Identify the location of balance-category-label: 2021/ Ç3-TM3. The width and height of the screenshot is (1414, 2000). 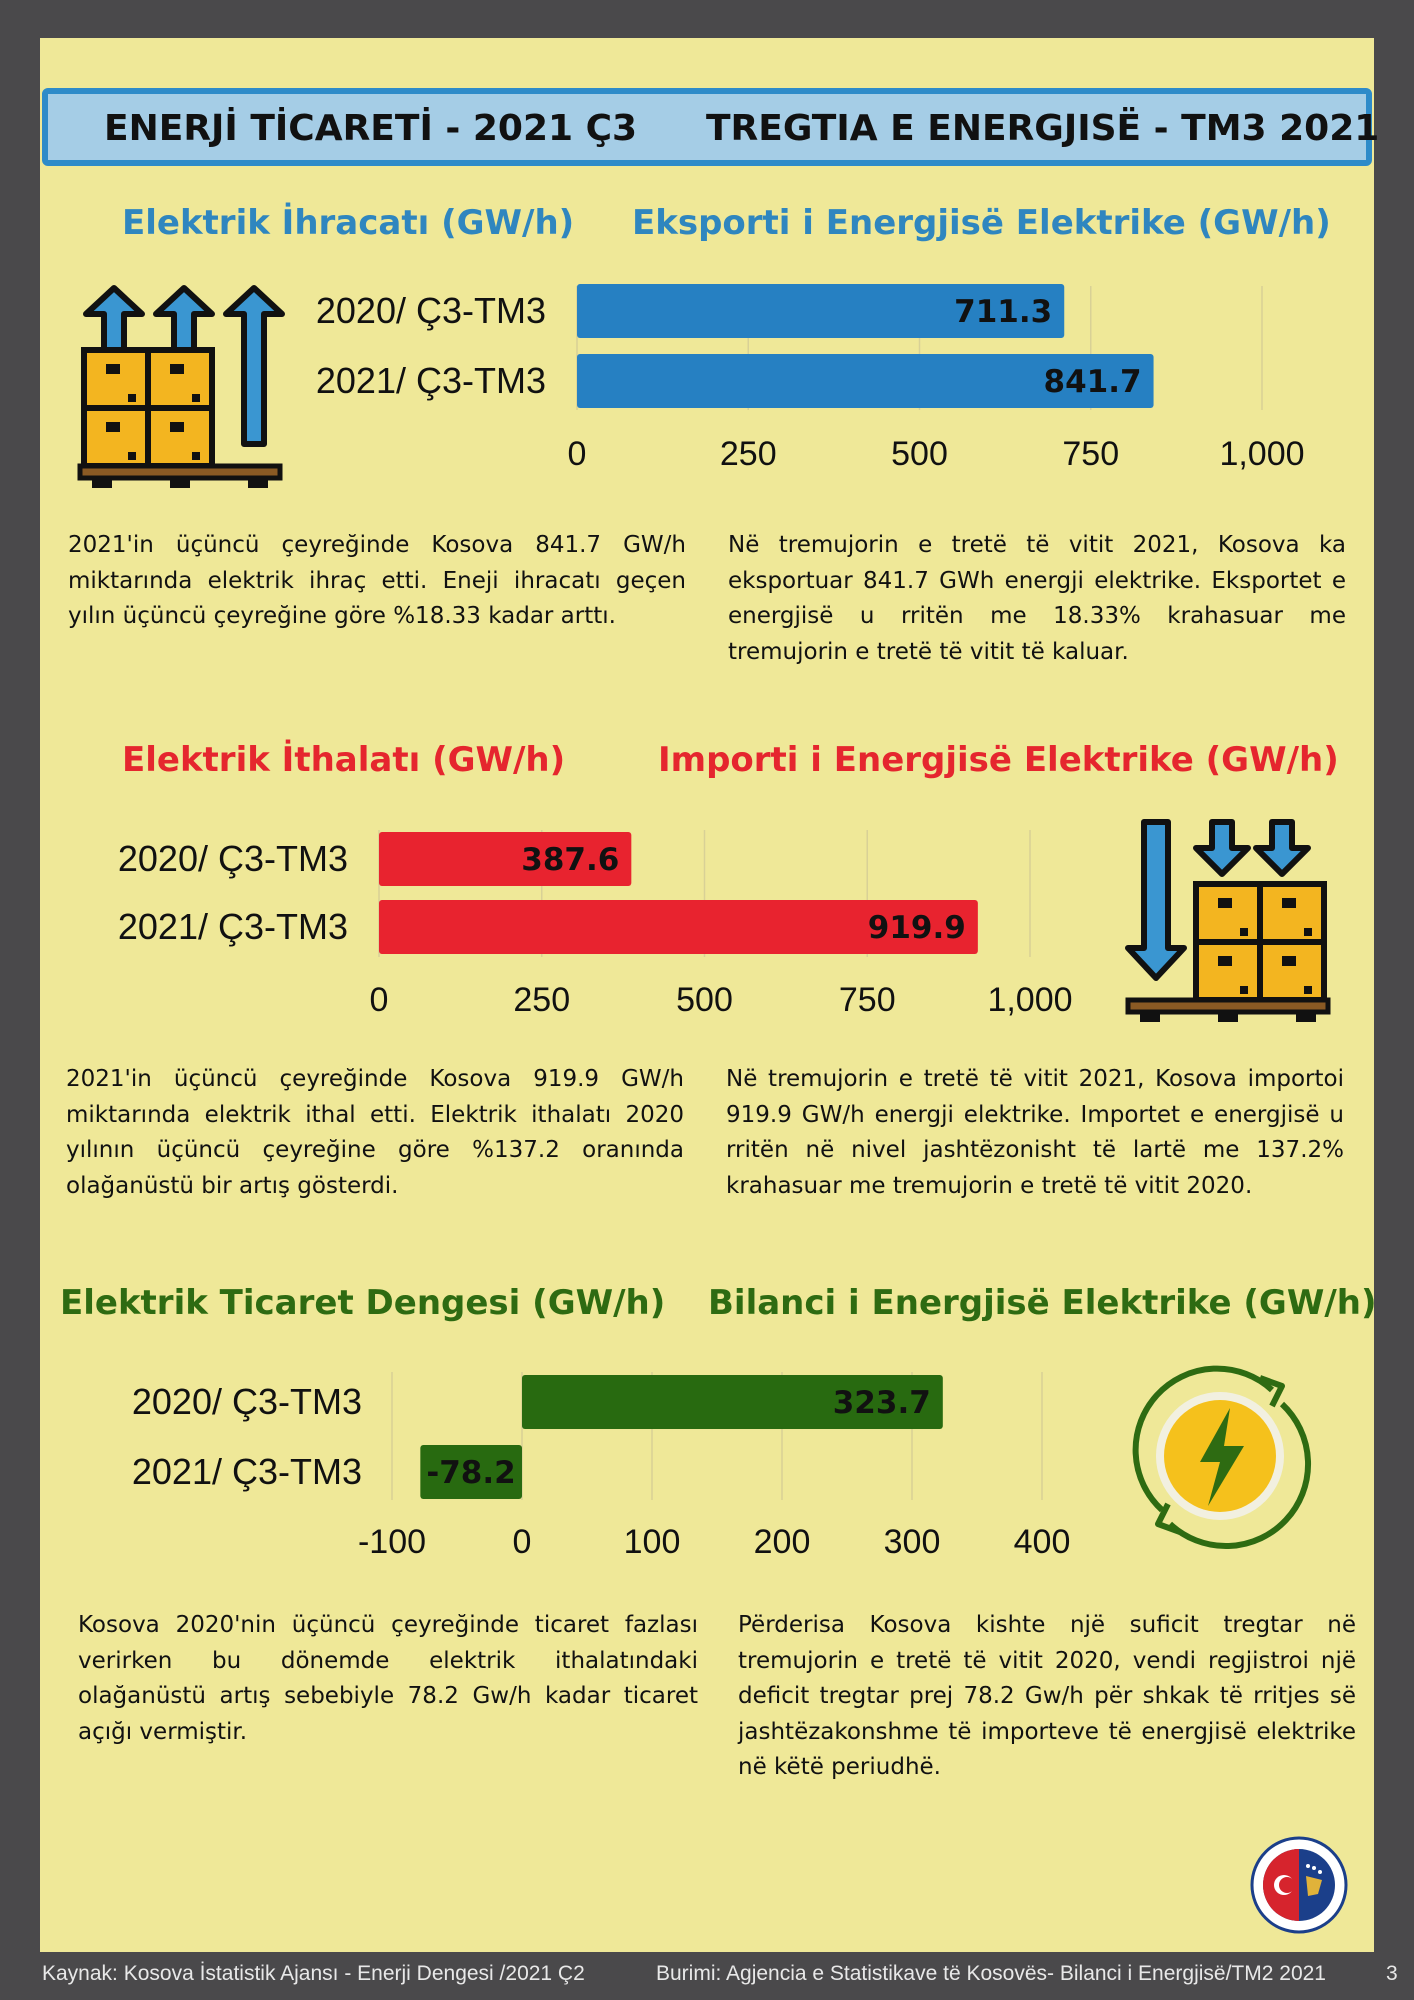
(247, 1471).